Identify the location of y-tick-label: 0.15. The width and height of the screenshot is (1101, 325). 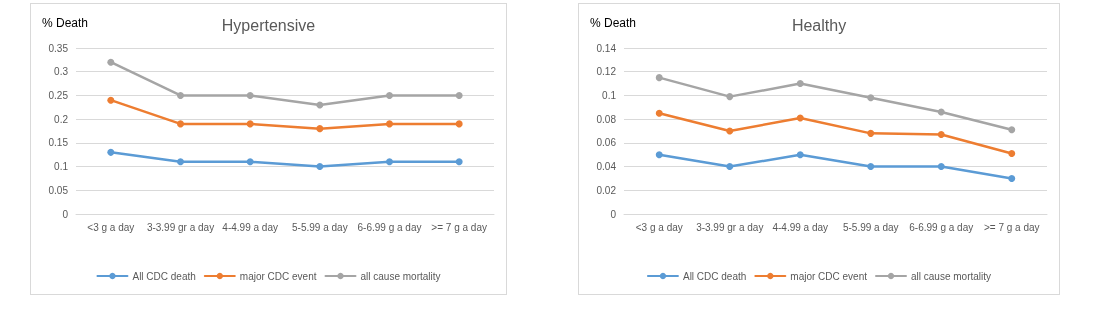
(58, 143).